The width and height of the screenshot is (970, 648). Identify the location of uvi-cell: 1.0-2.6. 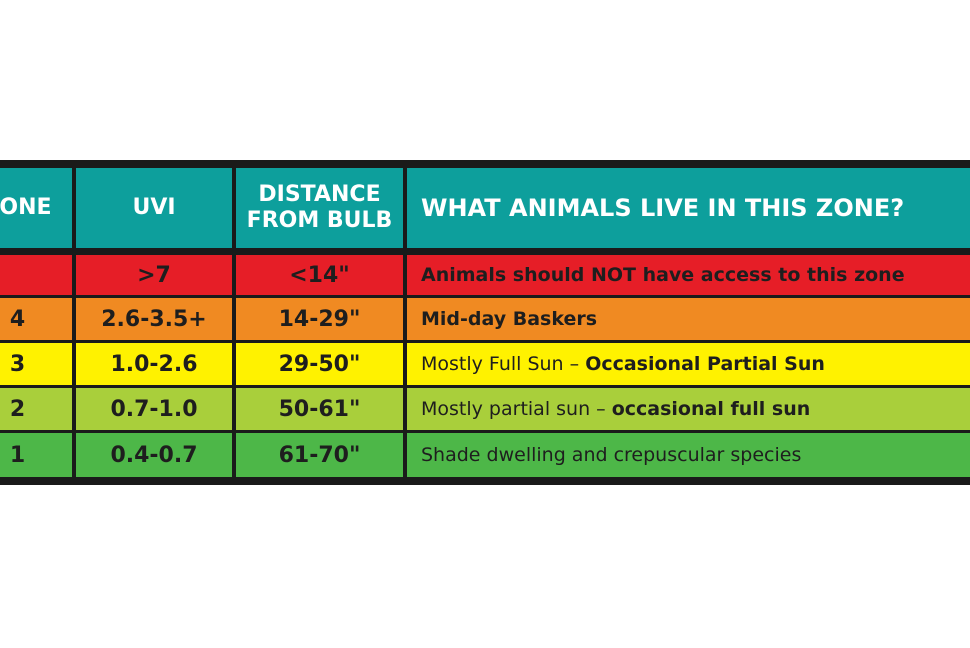
(154, 364).